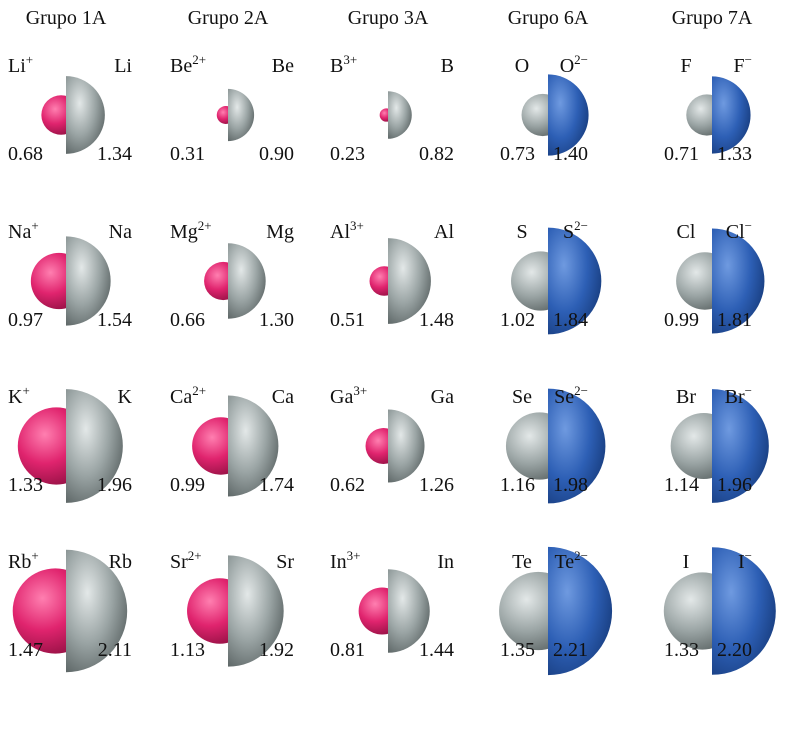  What do you see at coordinates (179, 562) in the screenshot?
I see `ion-symbol: Sr` at bounding box center [179, 562].